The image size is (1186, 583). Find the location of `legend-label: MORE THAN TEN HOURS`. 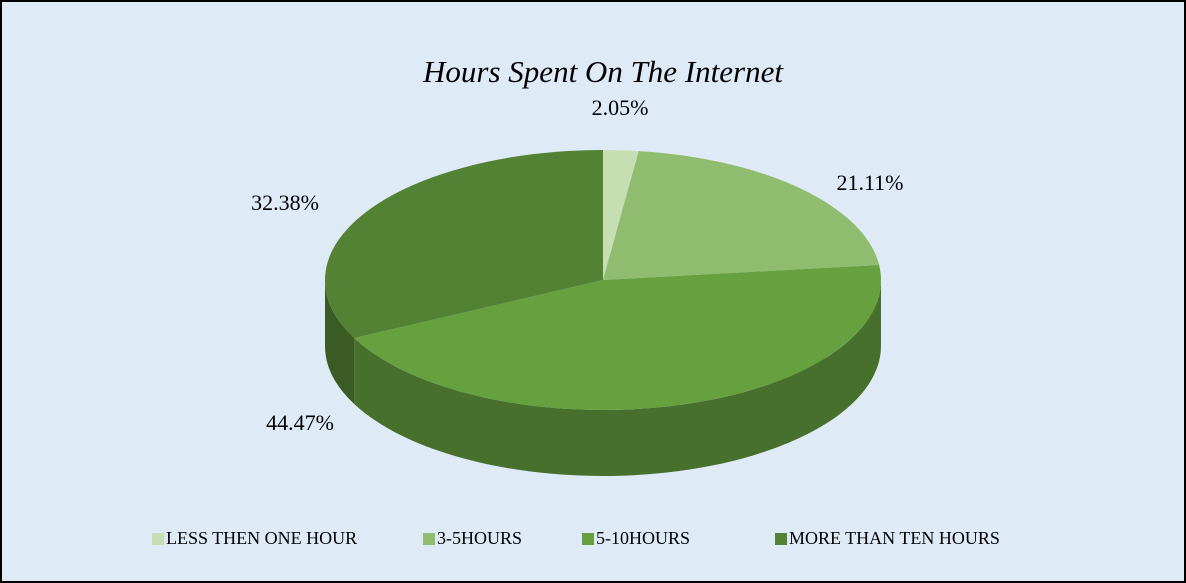

legend-label: MORE THAN TEN HOURS is located at coordinates (894, 538).